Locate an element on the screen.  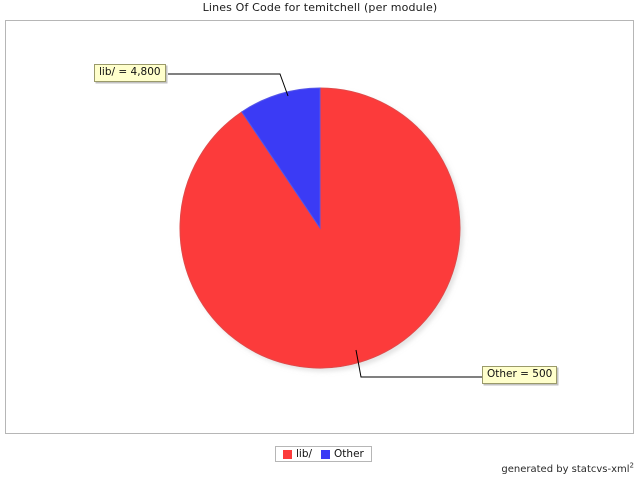
chart-legend: lib/ Other is located at coordinates (323, 454).